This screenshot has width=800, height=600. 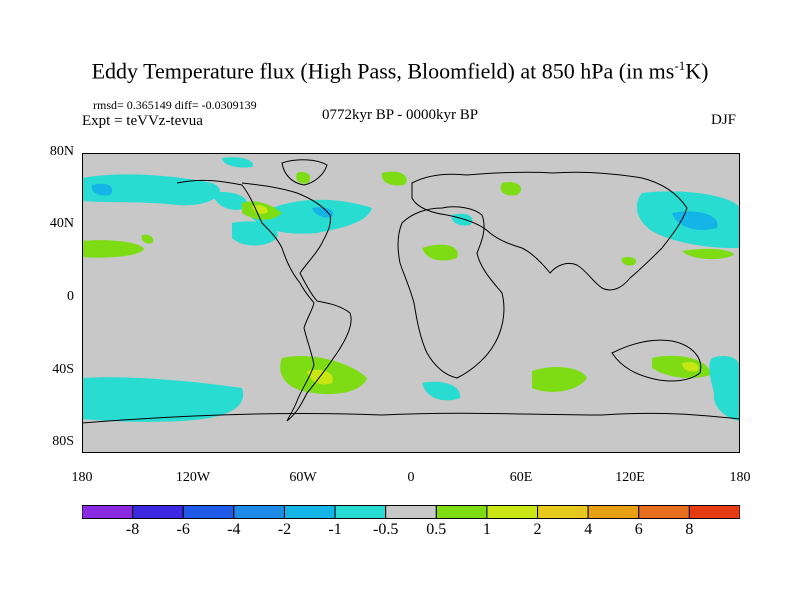 What do you see at coordinates (82, 477) in the screenshot?
I see `x-tick-180w: 180` at bounding box center [82, 477].